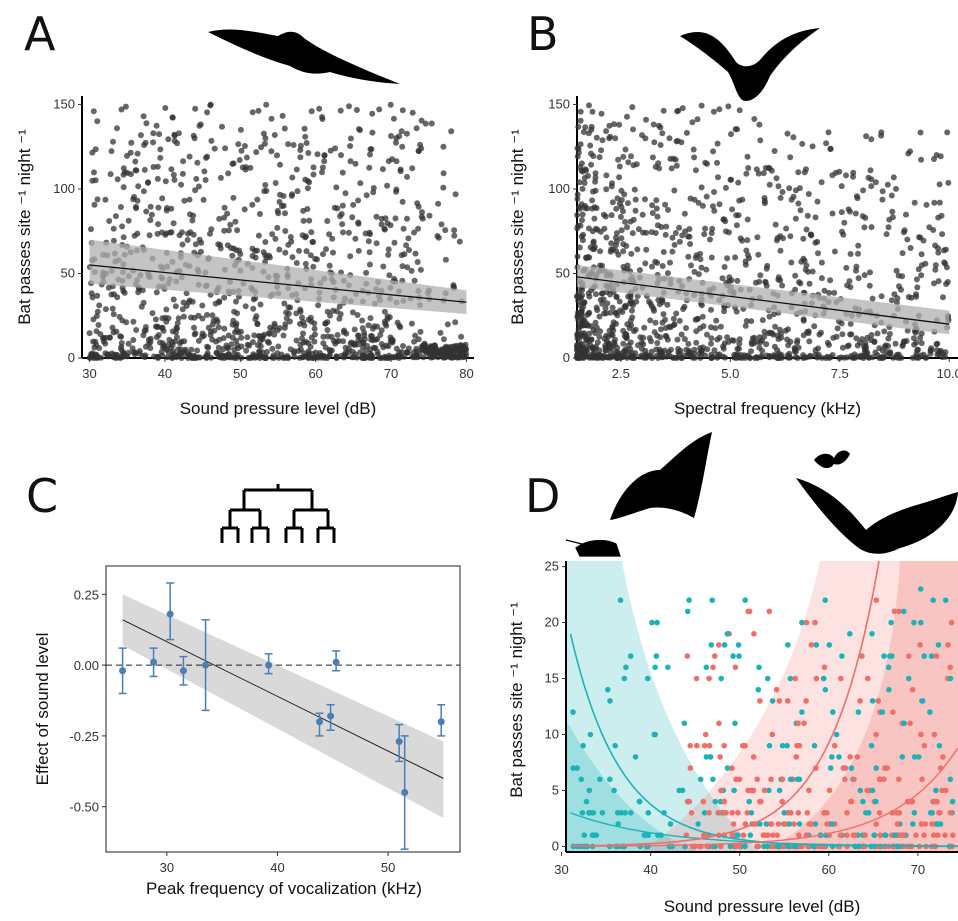  I want to click on red-fit-curve, so click(764, 797).